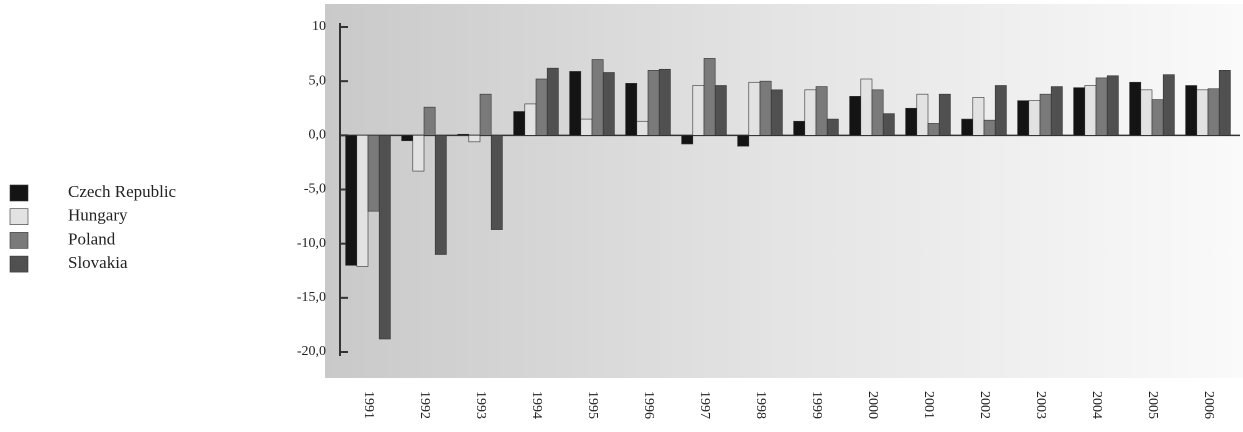 This screenshot has width=1243, height=432. I want to click on x-tick-label: 2002, so click(984, 405).